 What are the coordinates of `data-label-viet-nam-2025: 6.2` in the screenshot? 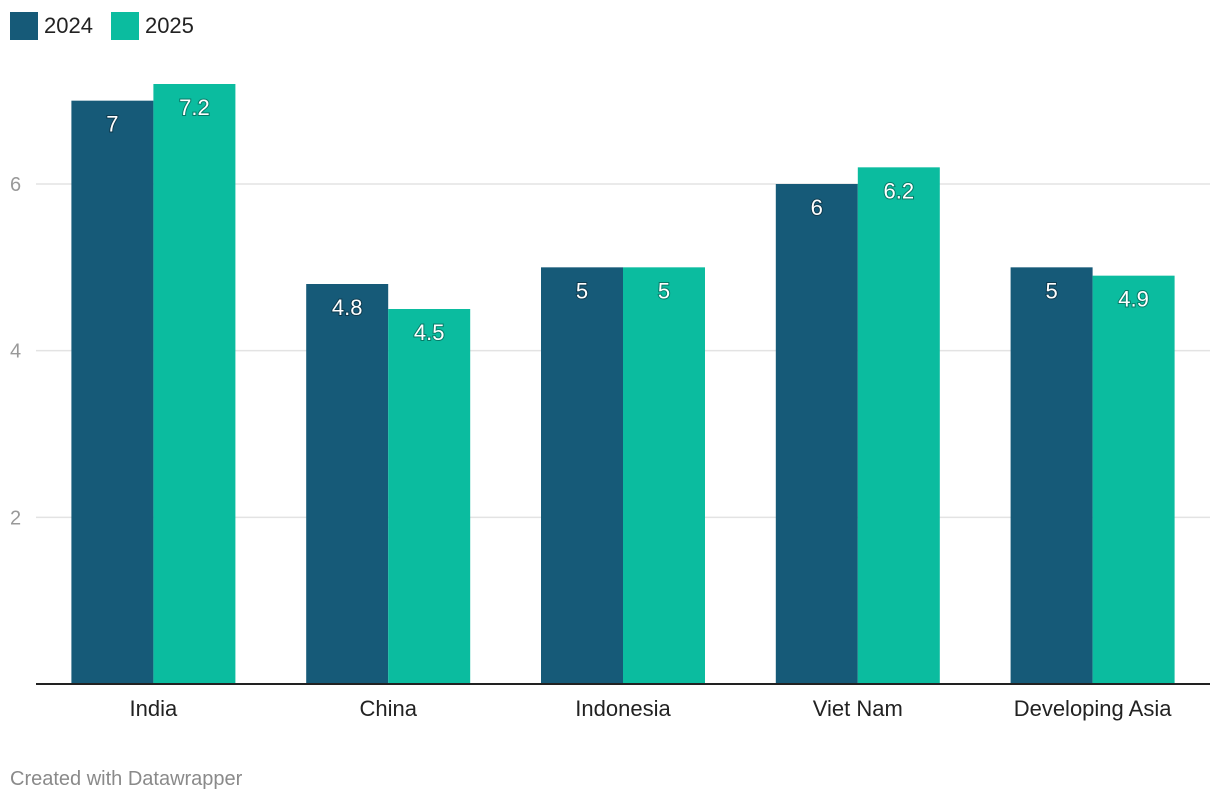 It's located at (899, 190).